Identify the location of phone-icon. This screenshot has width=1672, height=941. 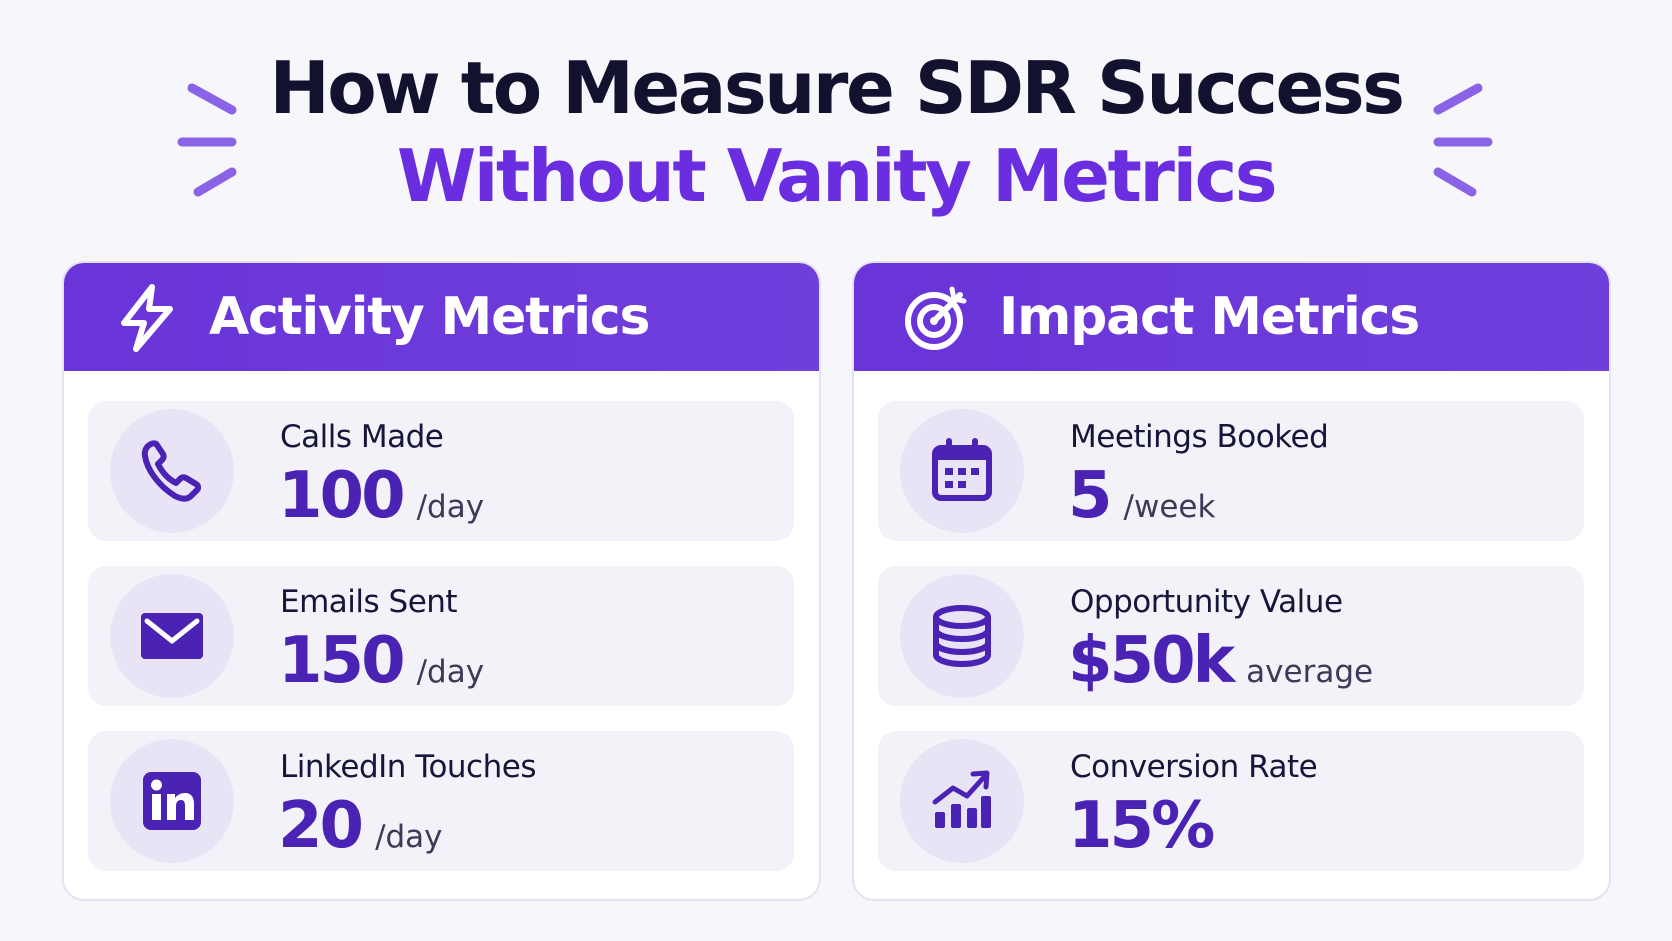
(171, 471).